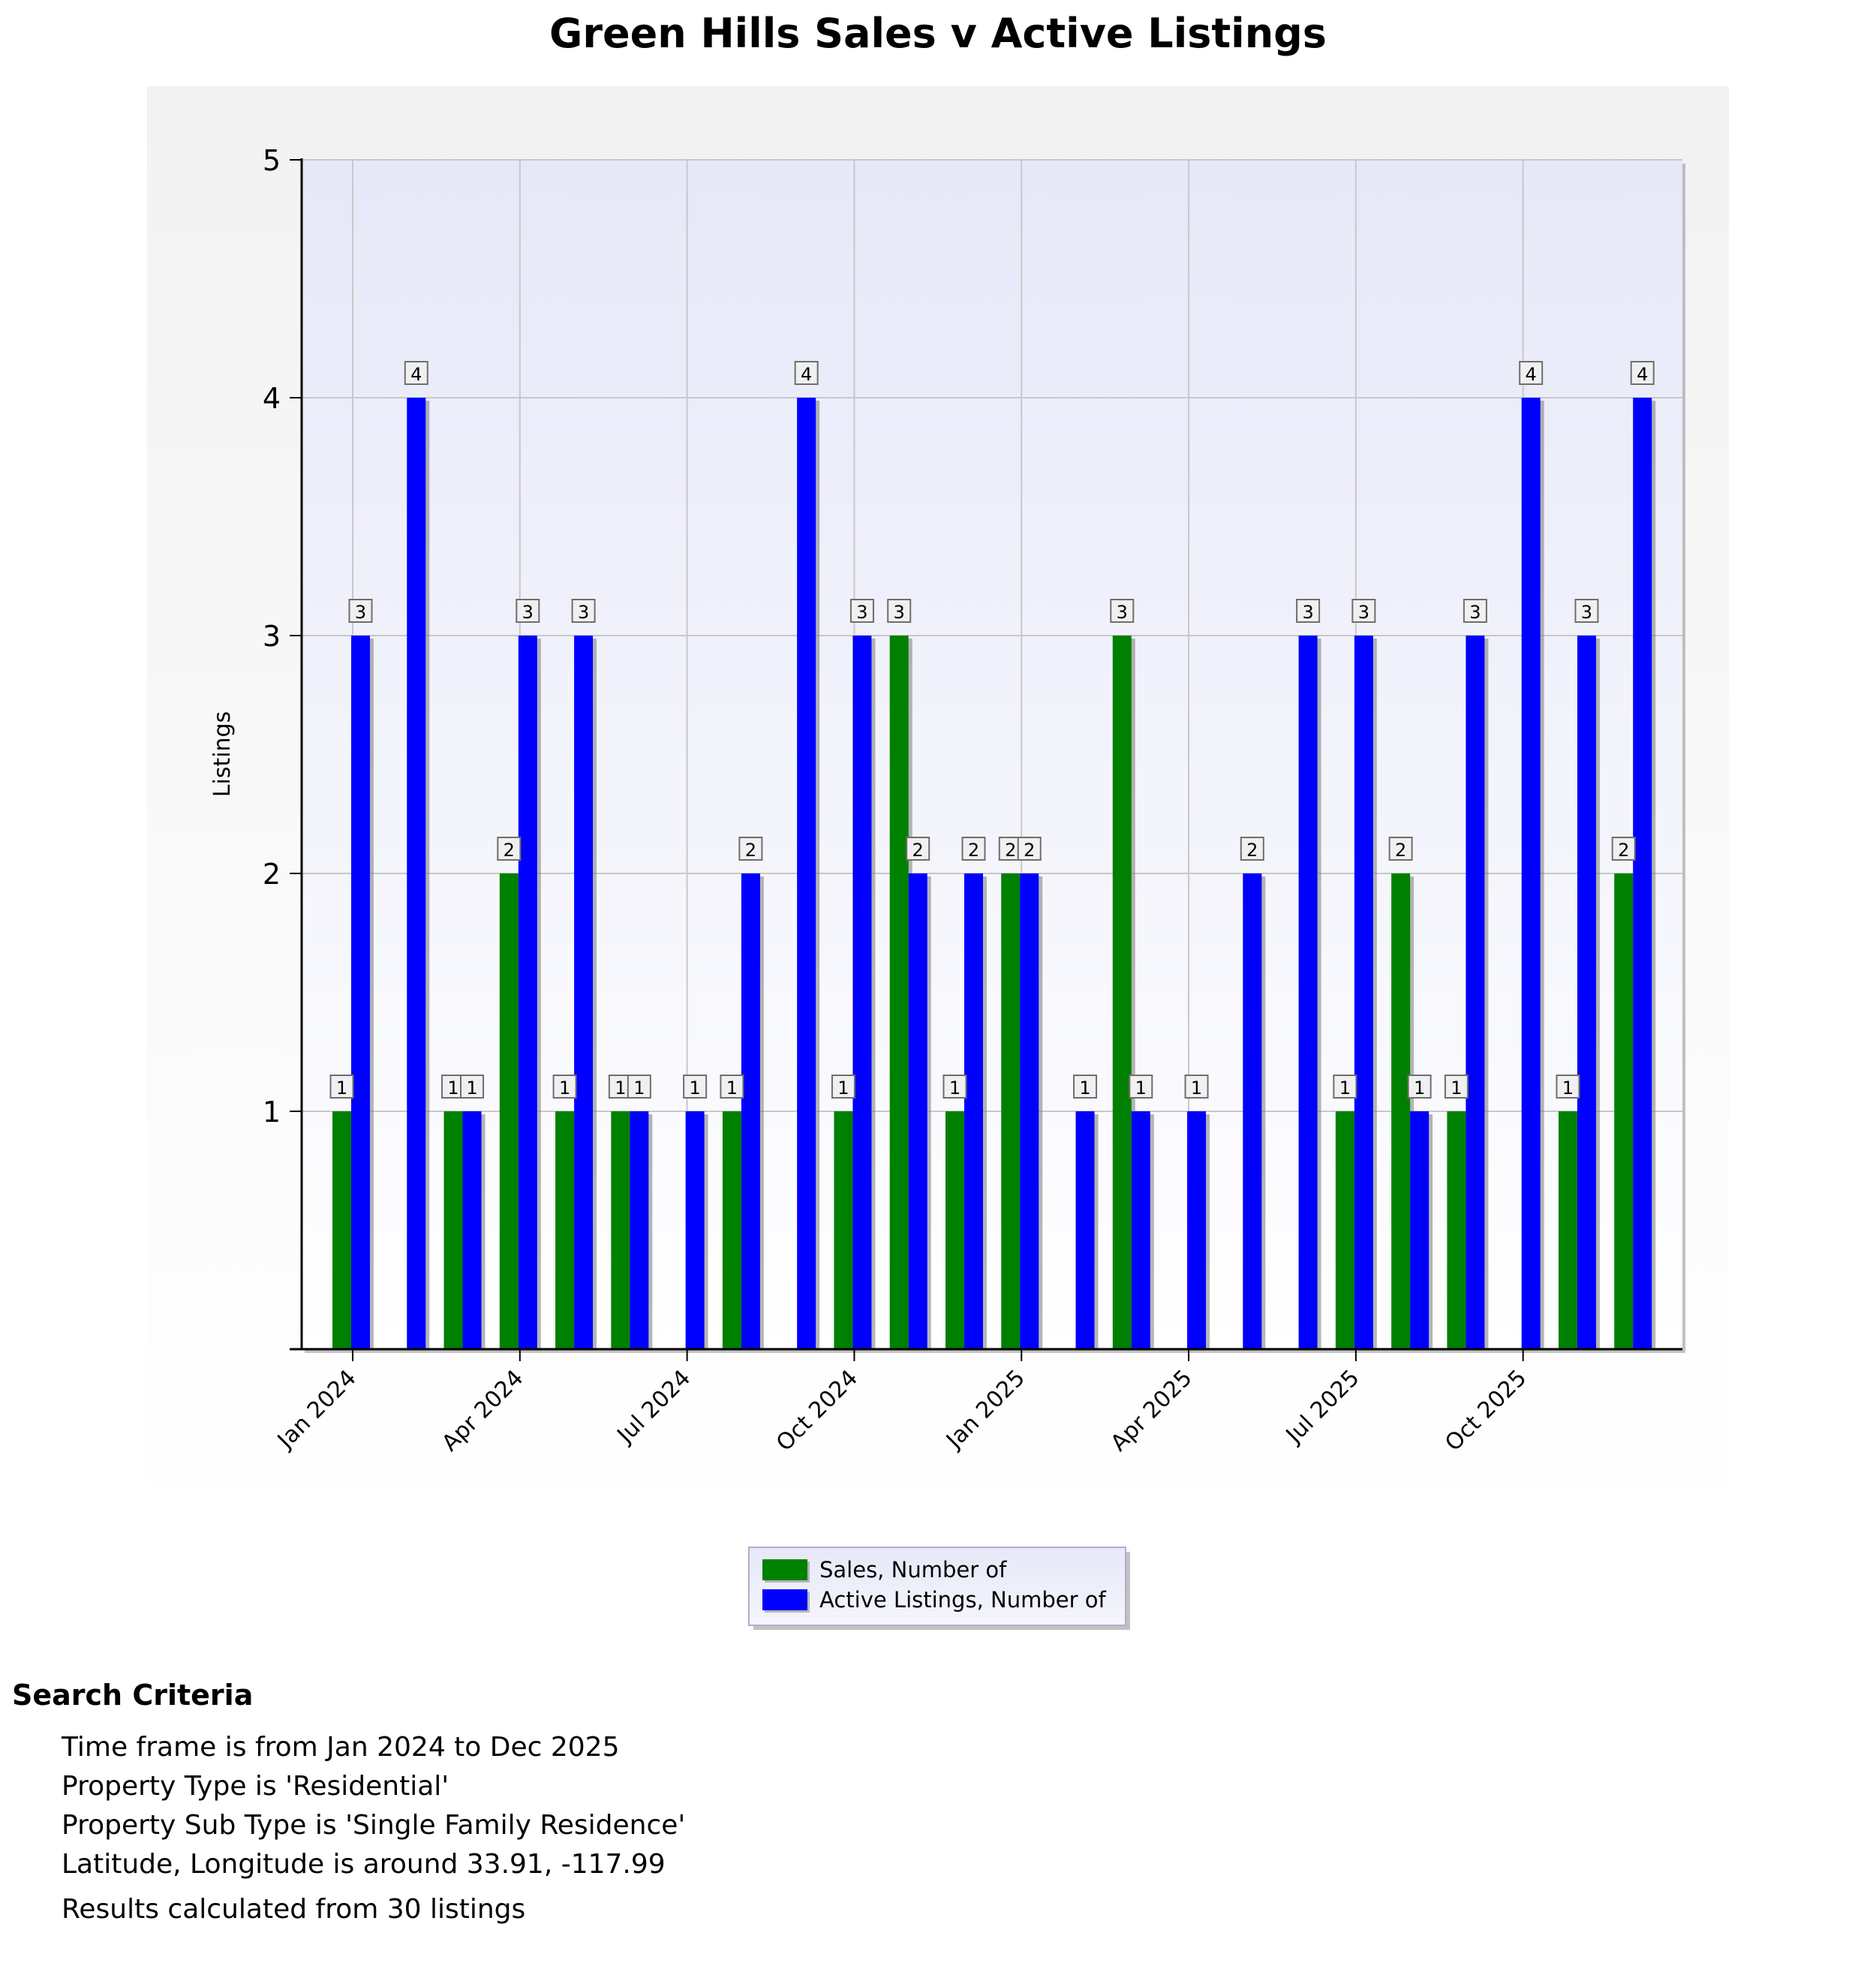 The image size is (1876, 1975). I want to click on legend-box, so click(937, 1586).